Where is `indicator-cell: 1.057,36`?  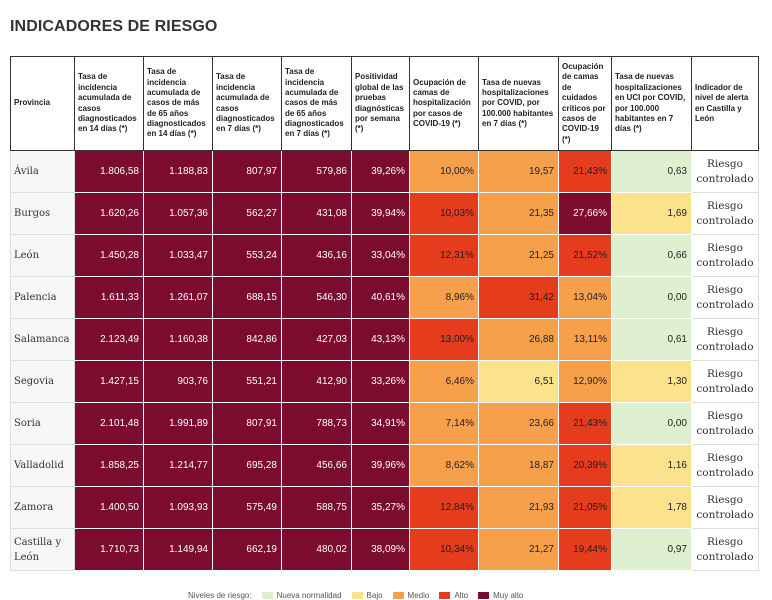
indicator-cell: 1.057,36 is located at coordinates (178, 213).